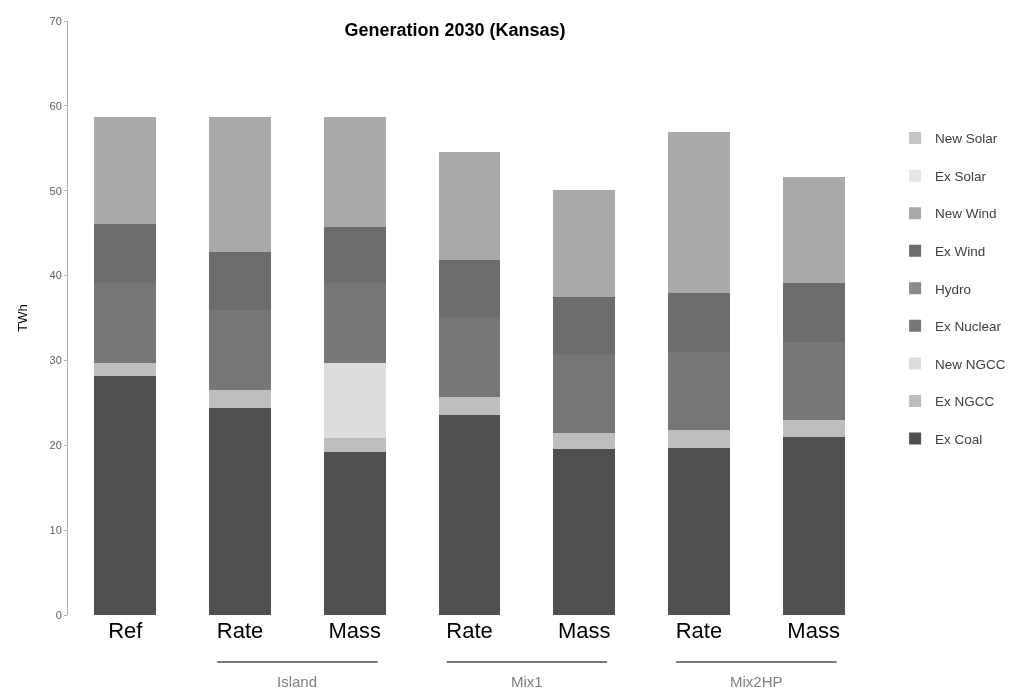 Image resolution: width=1023 pixels, height=691 pixels. Describe the element at coordinates (965, 402) in the screenshot. I see `legend-label: Ex NGCC` at that location.